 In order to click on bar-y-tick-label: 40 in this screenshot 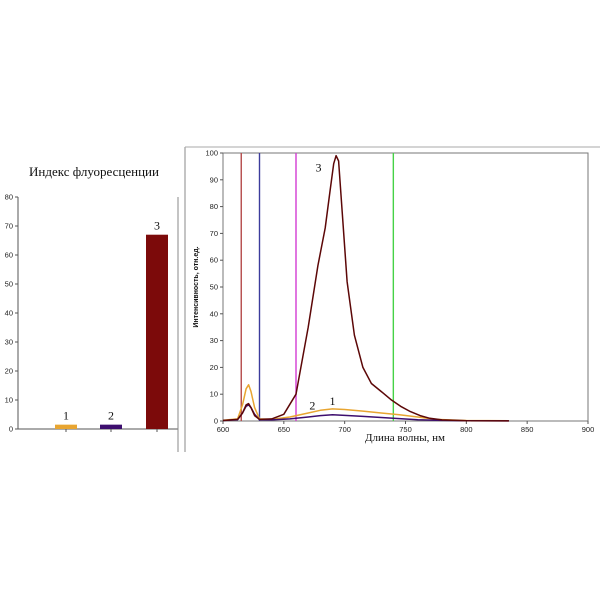, I will do `click(9, 313)`.